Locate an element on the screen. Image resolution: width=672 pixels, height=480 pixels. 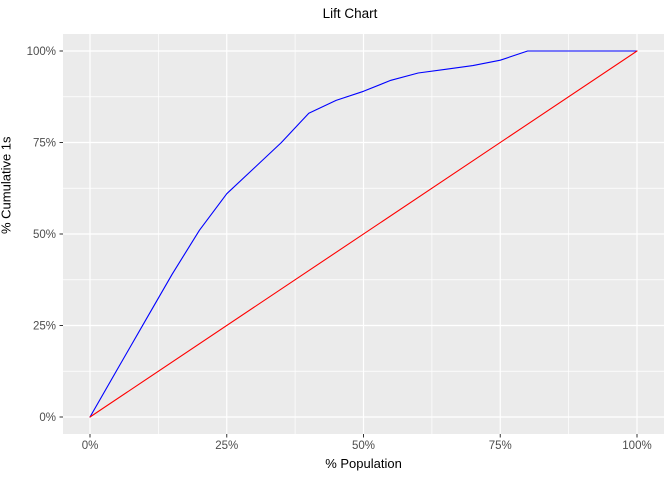
y-tick-label: 25% is located at coordinates (44, 327).